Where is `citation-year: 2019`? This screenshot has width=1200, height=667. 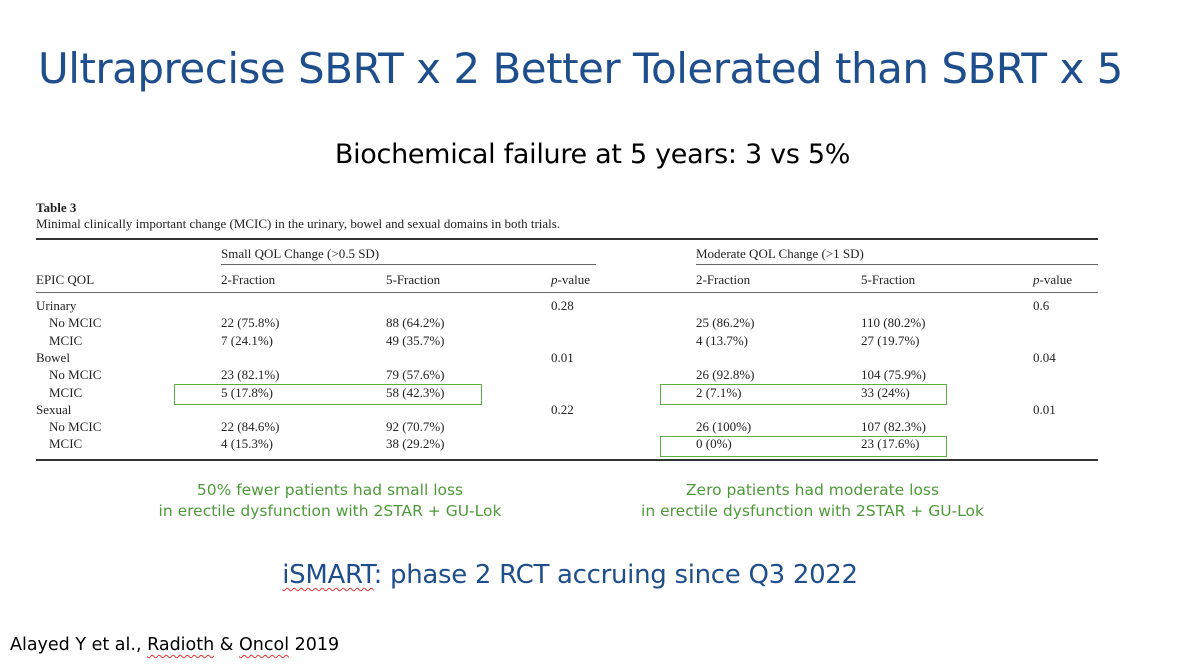
citation-year: 2019 is located at coordinates (314, 645).